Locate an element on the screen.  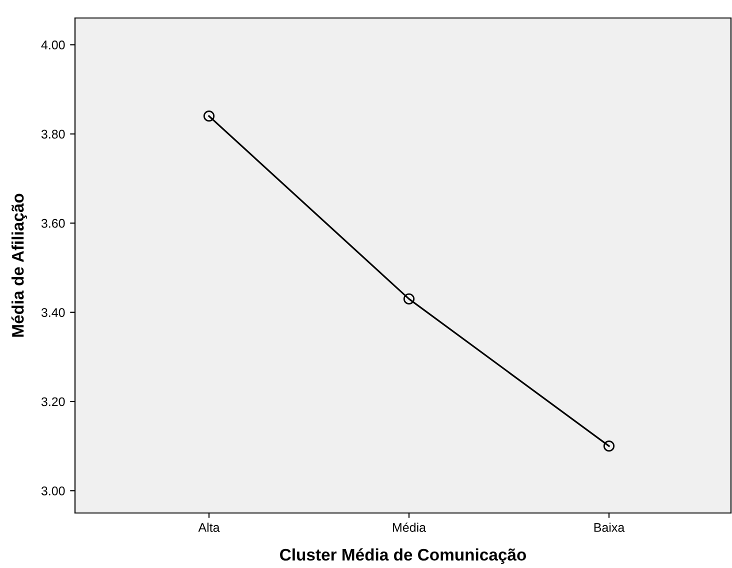
x-tick-label: Alta is located at coordinates (209, 527).